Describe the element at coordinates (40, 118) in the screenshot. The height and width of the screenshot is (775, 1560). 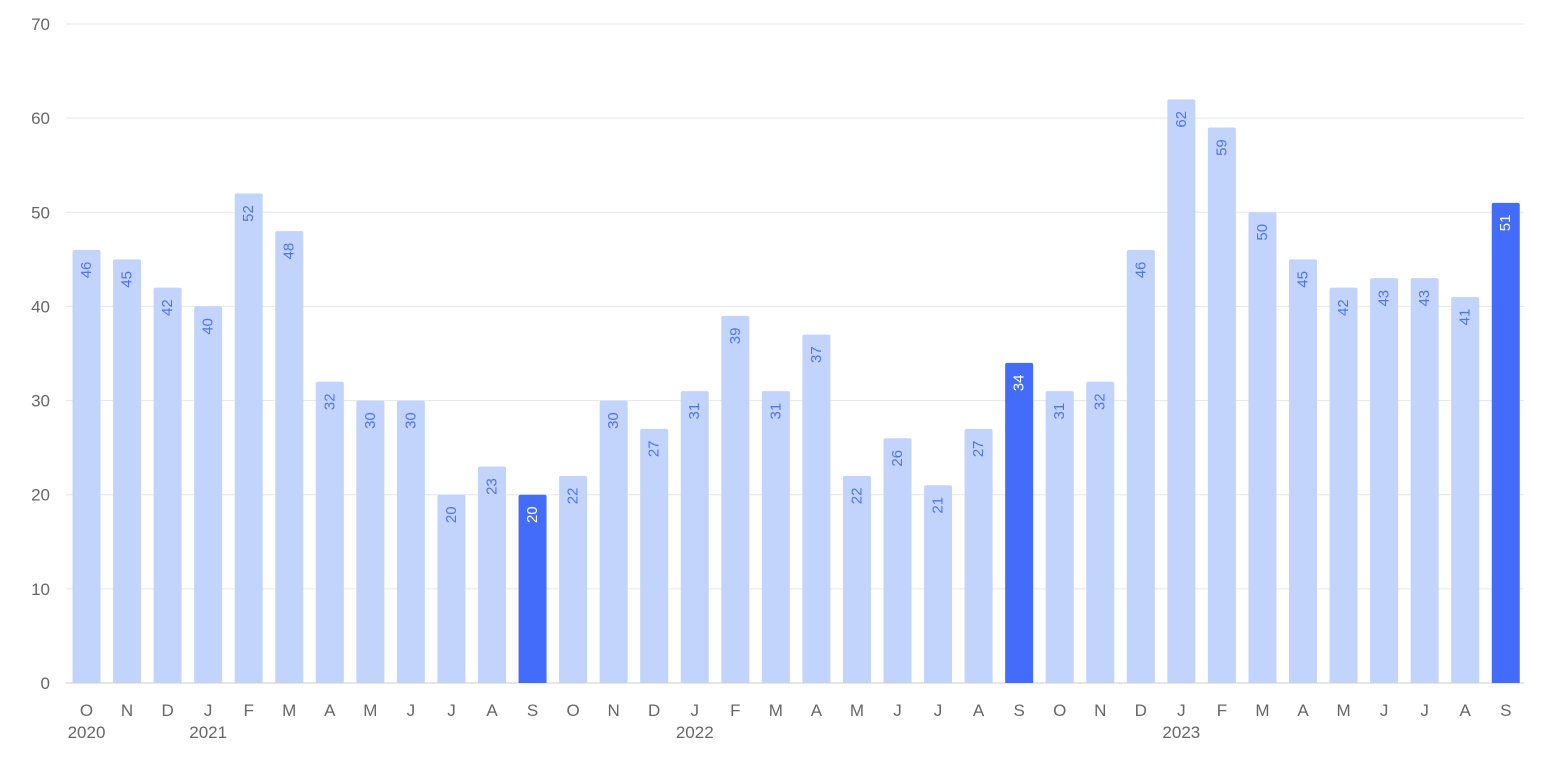
I see `y-tick-label: 60` at that location.